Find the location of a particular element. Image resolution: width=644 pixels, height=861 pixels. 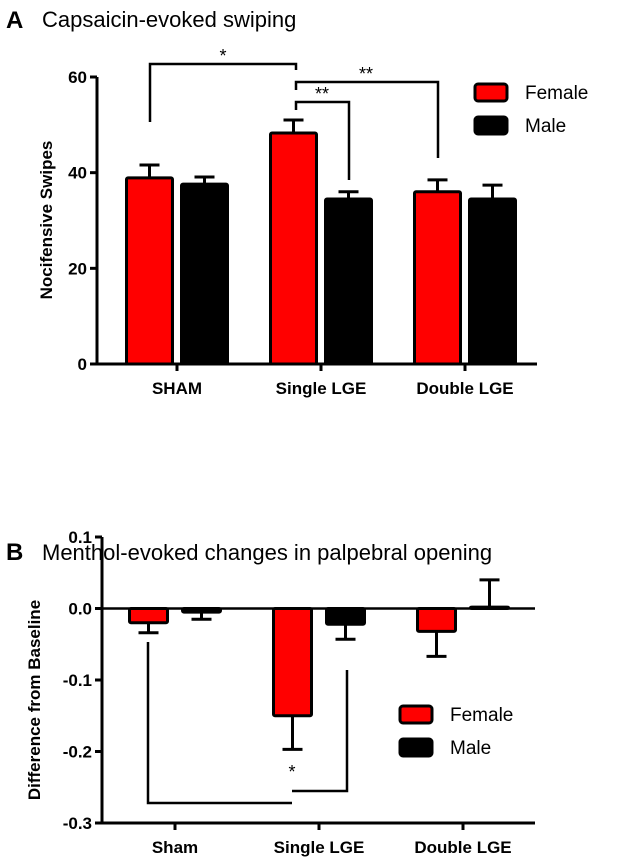

y-tick-label: 40 is located at coordinates (77, 173).